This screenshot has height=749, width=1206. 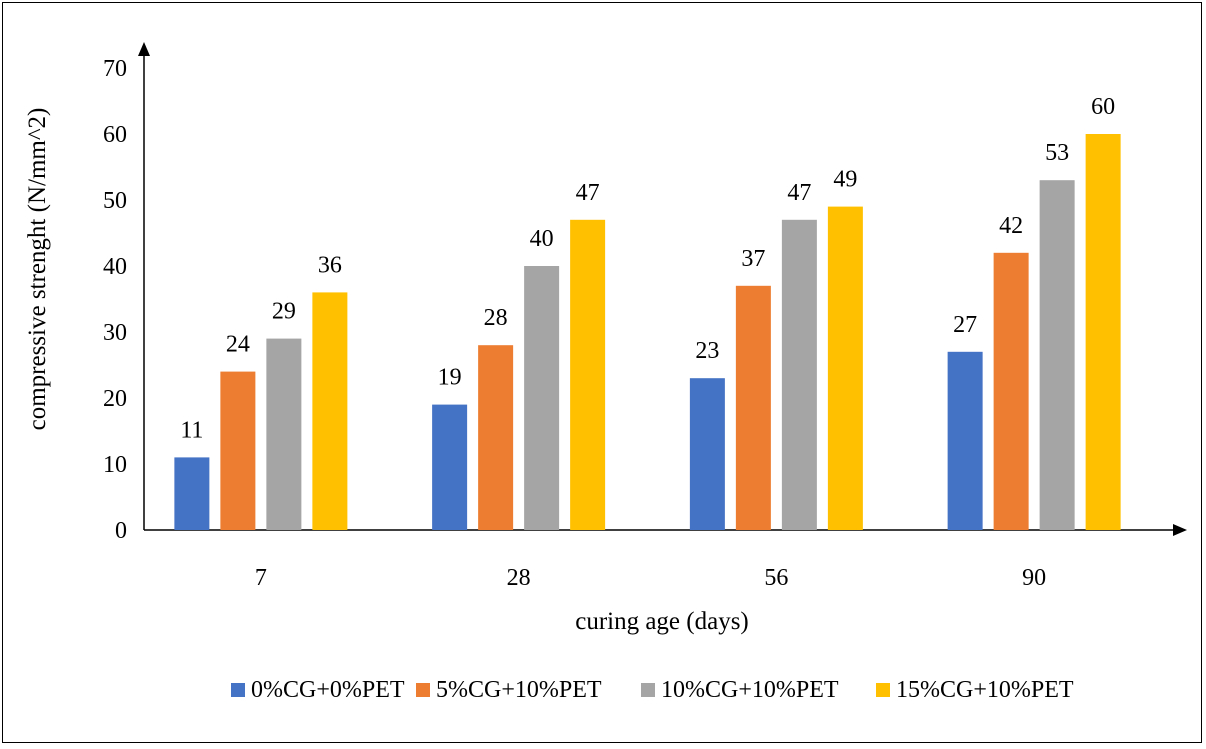 I want to click on data-label: 29, so click(x=284, y=312).